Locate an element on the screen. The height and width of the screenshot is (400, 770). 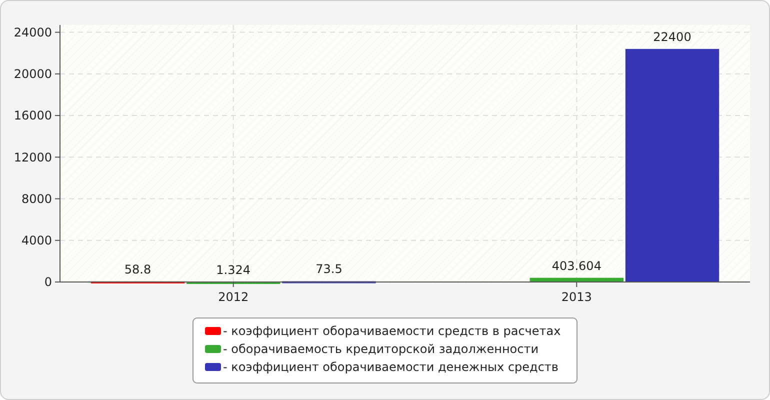
y-tick-label: 12000 is located at coordinates (33, 157).